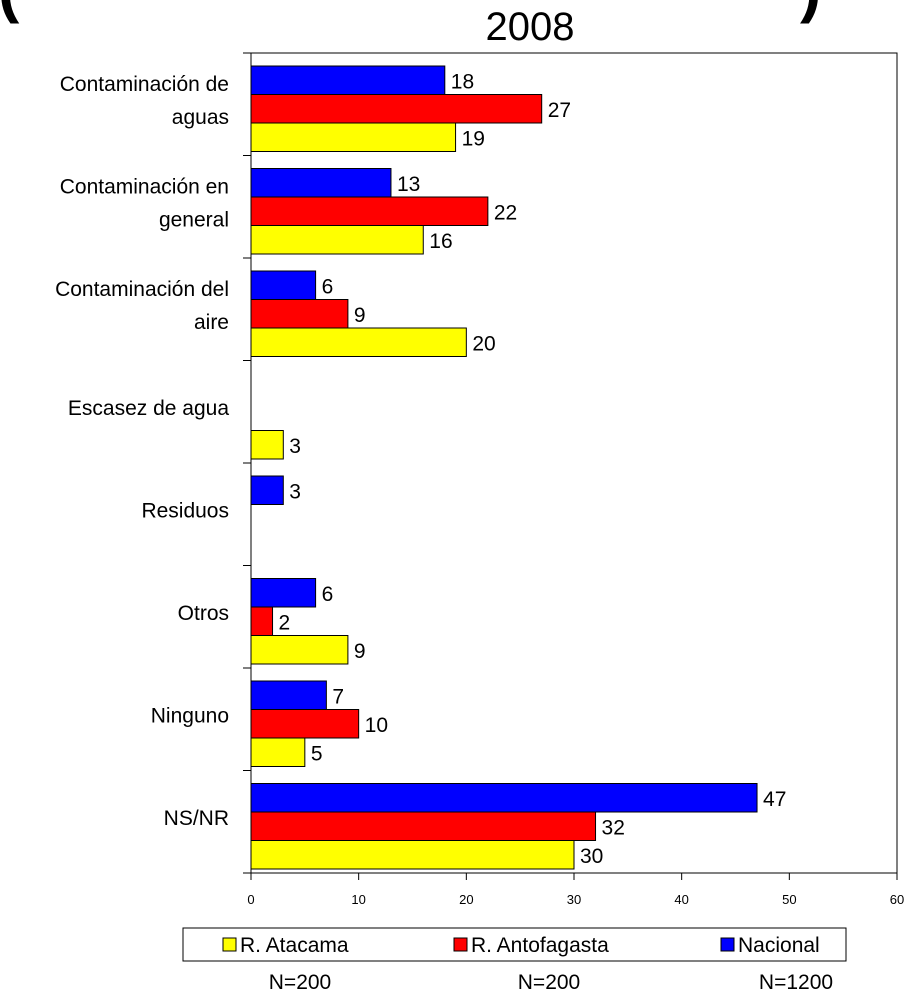 Image resolution: width=923 pixels, height=995 pixels. I want to click on value-label: 30, so click(591, 856).